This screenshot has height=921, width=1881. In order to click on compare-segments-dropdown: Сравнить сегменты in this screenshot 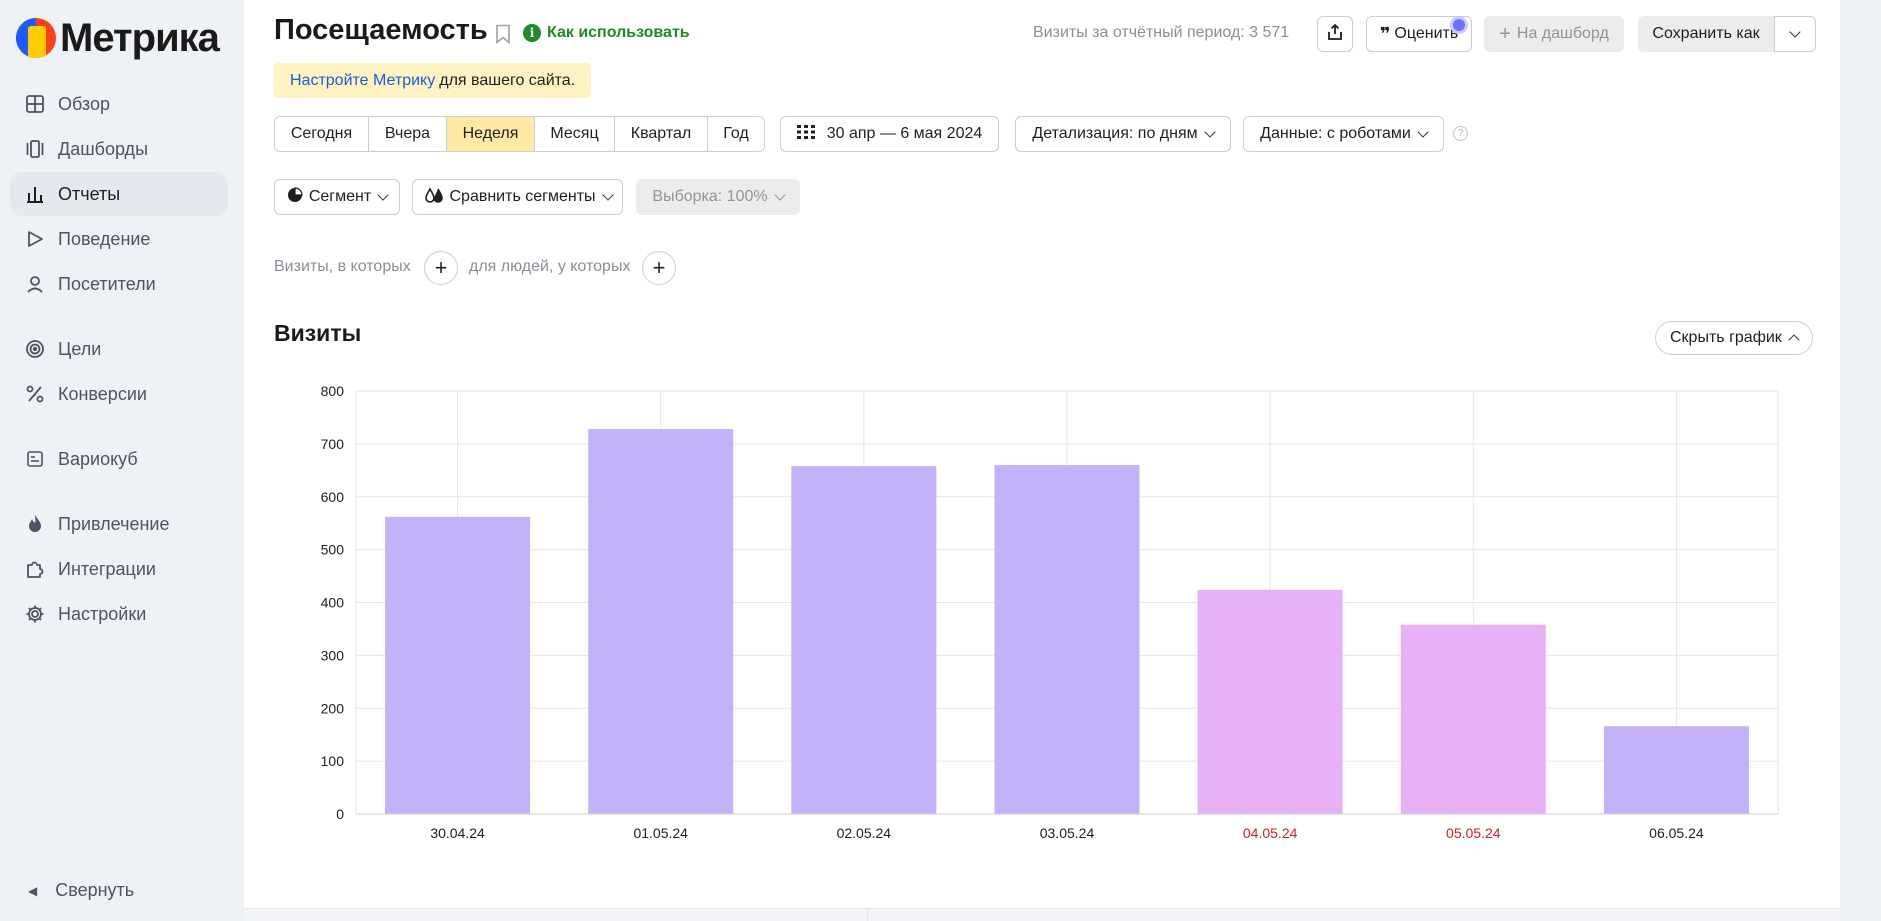, I will do `click(517, 197)`.